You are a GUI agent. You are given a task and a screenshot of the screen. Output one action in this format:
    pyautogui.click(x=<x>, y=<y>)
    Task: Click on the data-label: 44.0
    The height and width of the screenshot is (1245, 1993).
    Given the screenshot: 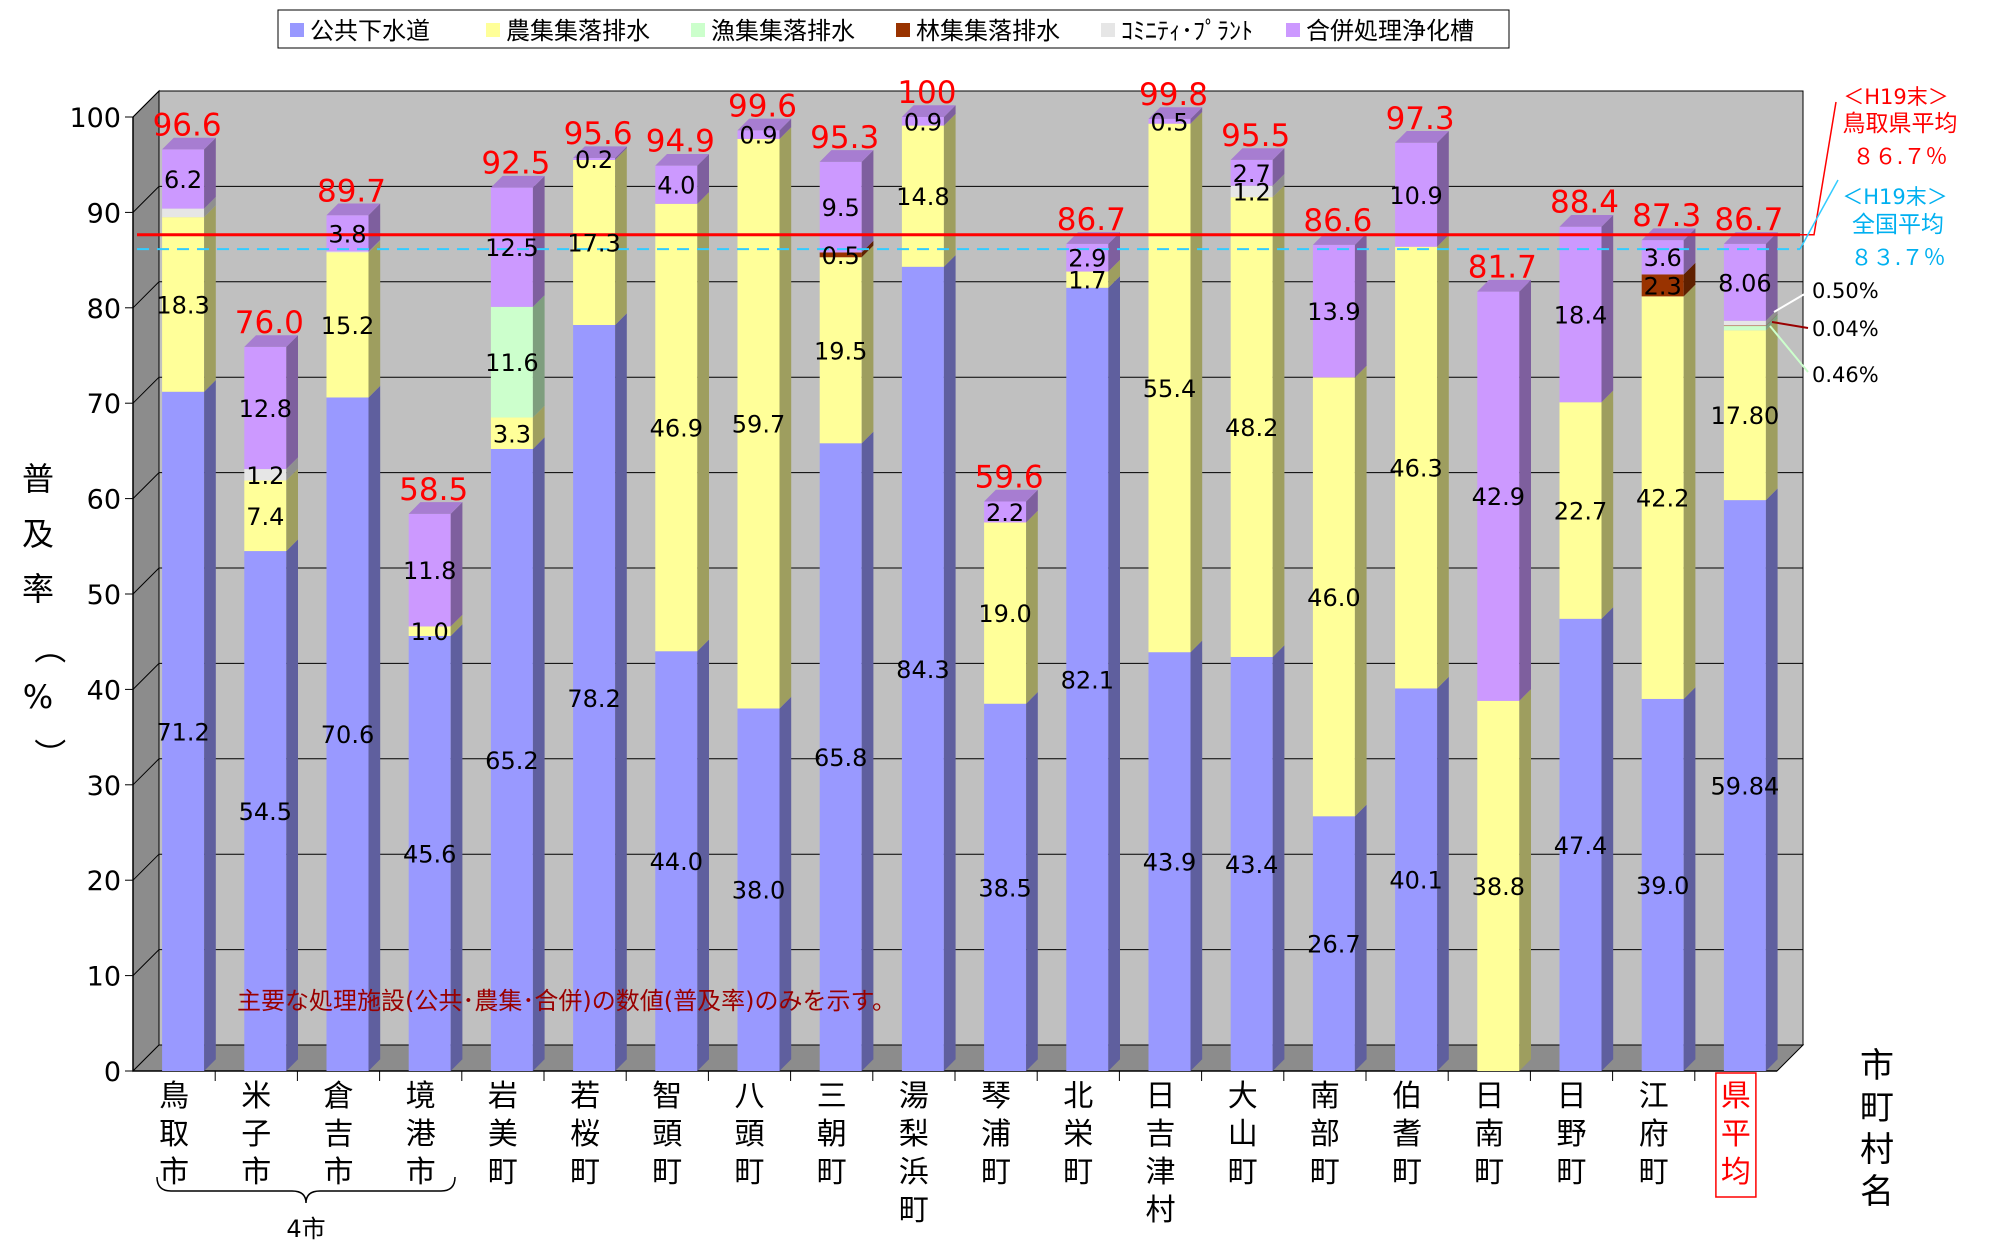 What is the action you would take?
    pyautogui.click(x=676, y=862)
    